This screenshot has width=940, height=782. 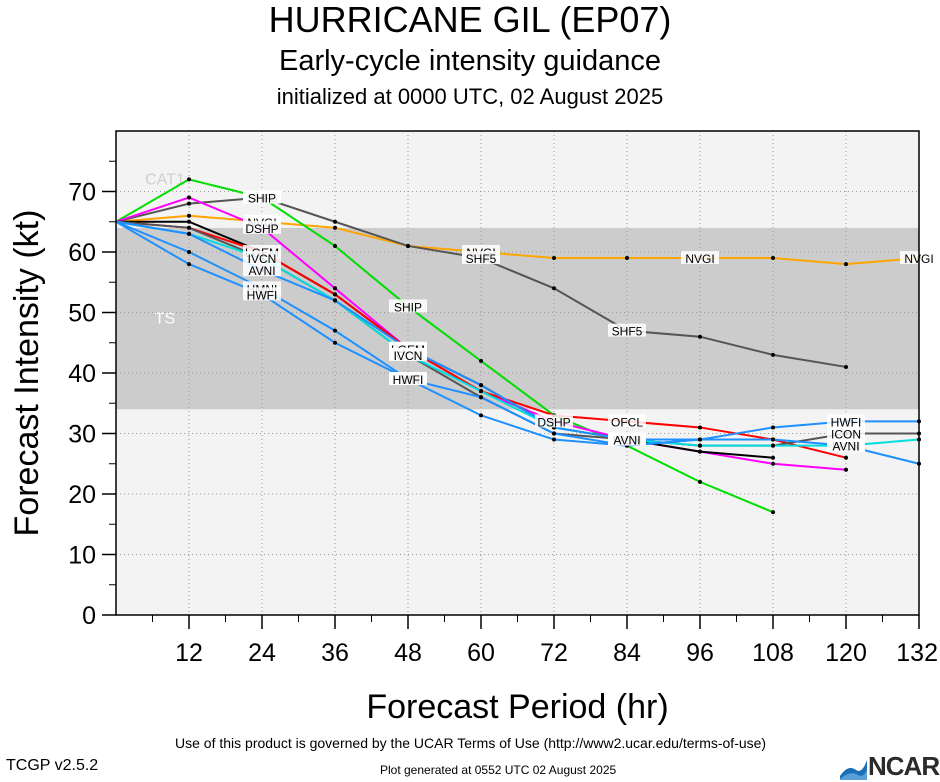 I want to click on x-tick-label: 60, so click(x=481, y=653).